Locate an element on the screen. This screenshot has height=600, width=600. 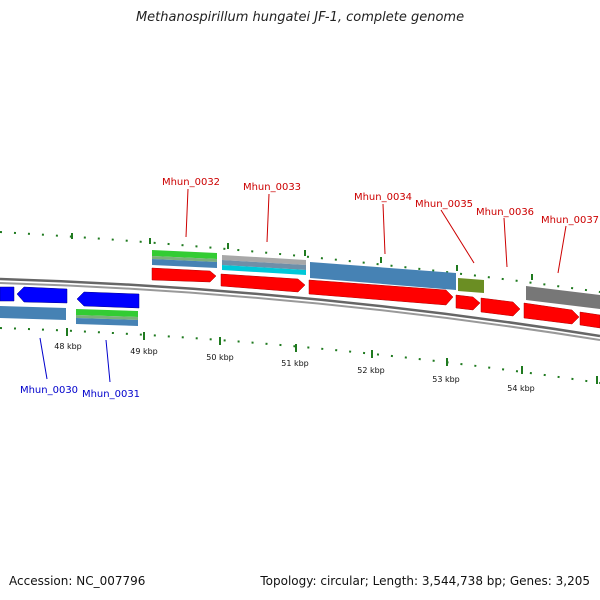
forward-leader-lines is located at coordinates (376, 231).